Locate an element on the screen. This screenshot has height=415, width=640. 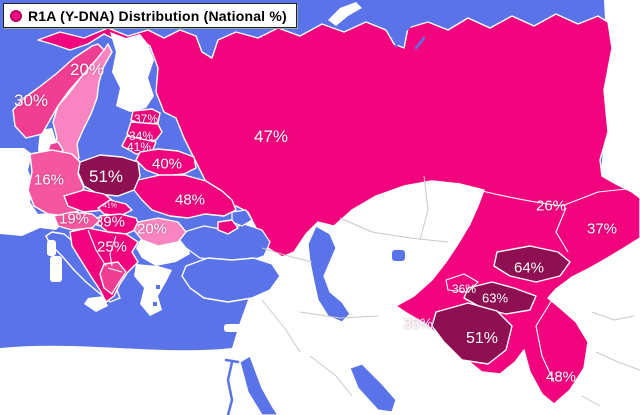
belarus-region is located at coordinates (166, 162).